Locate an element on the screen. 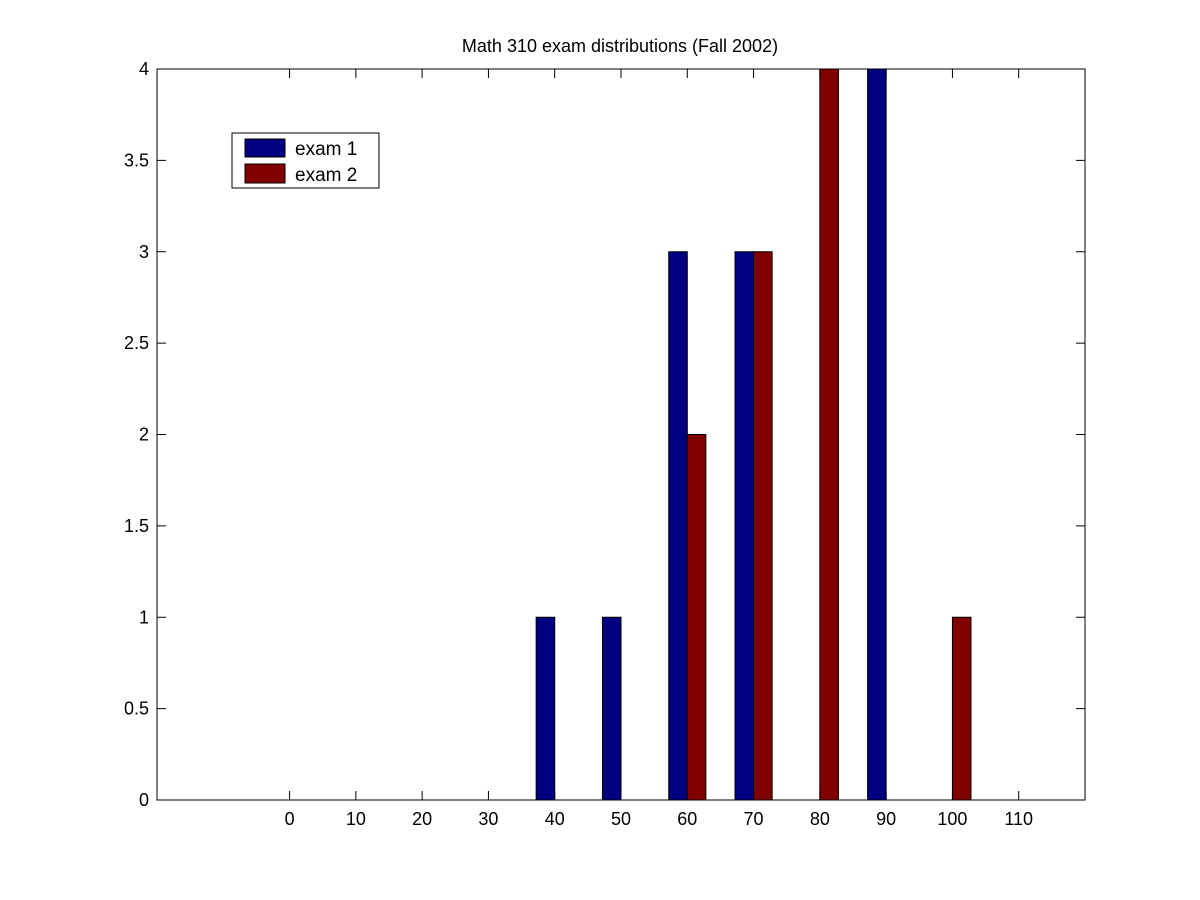  y-tick-label: 1.5 is located at coordinates (136, 526).